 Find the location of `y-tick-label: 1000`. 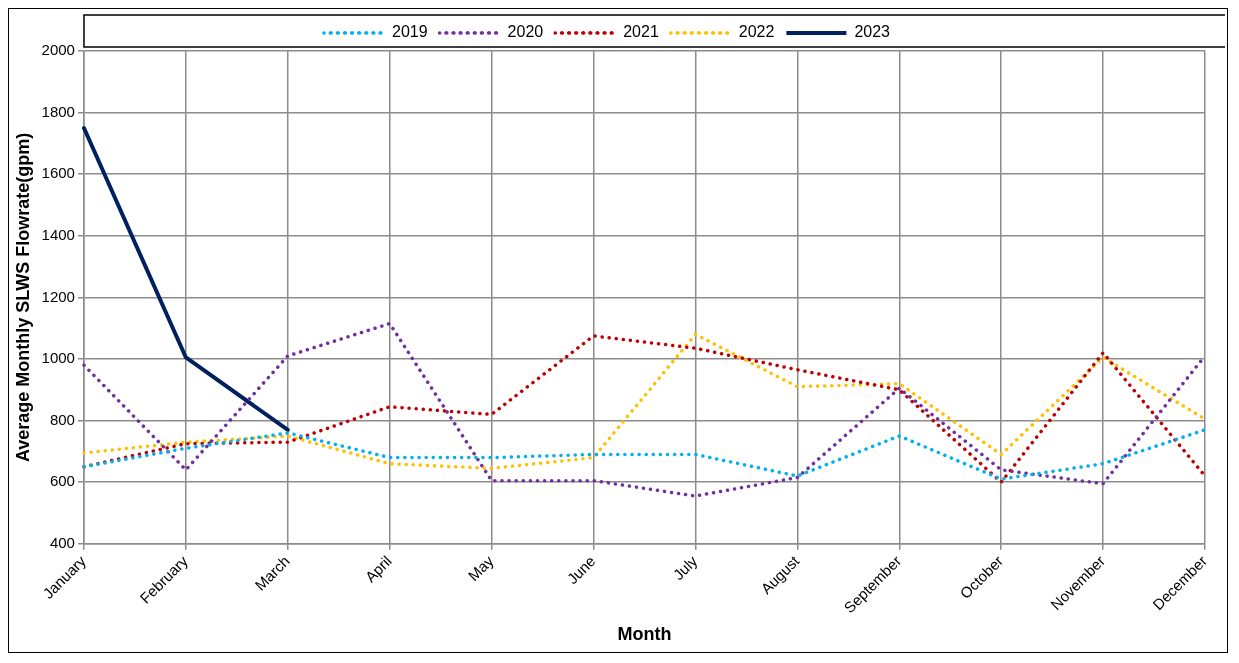

y-tick-label: 1000 is located at coordinates (58, 358).